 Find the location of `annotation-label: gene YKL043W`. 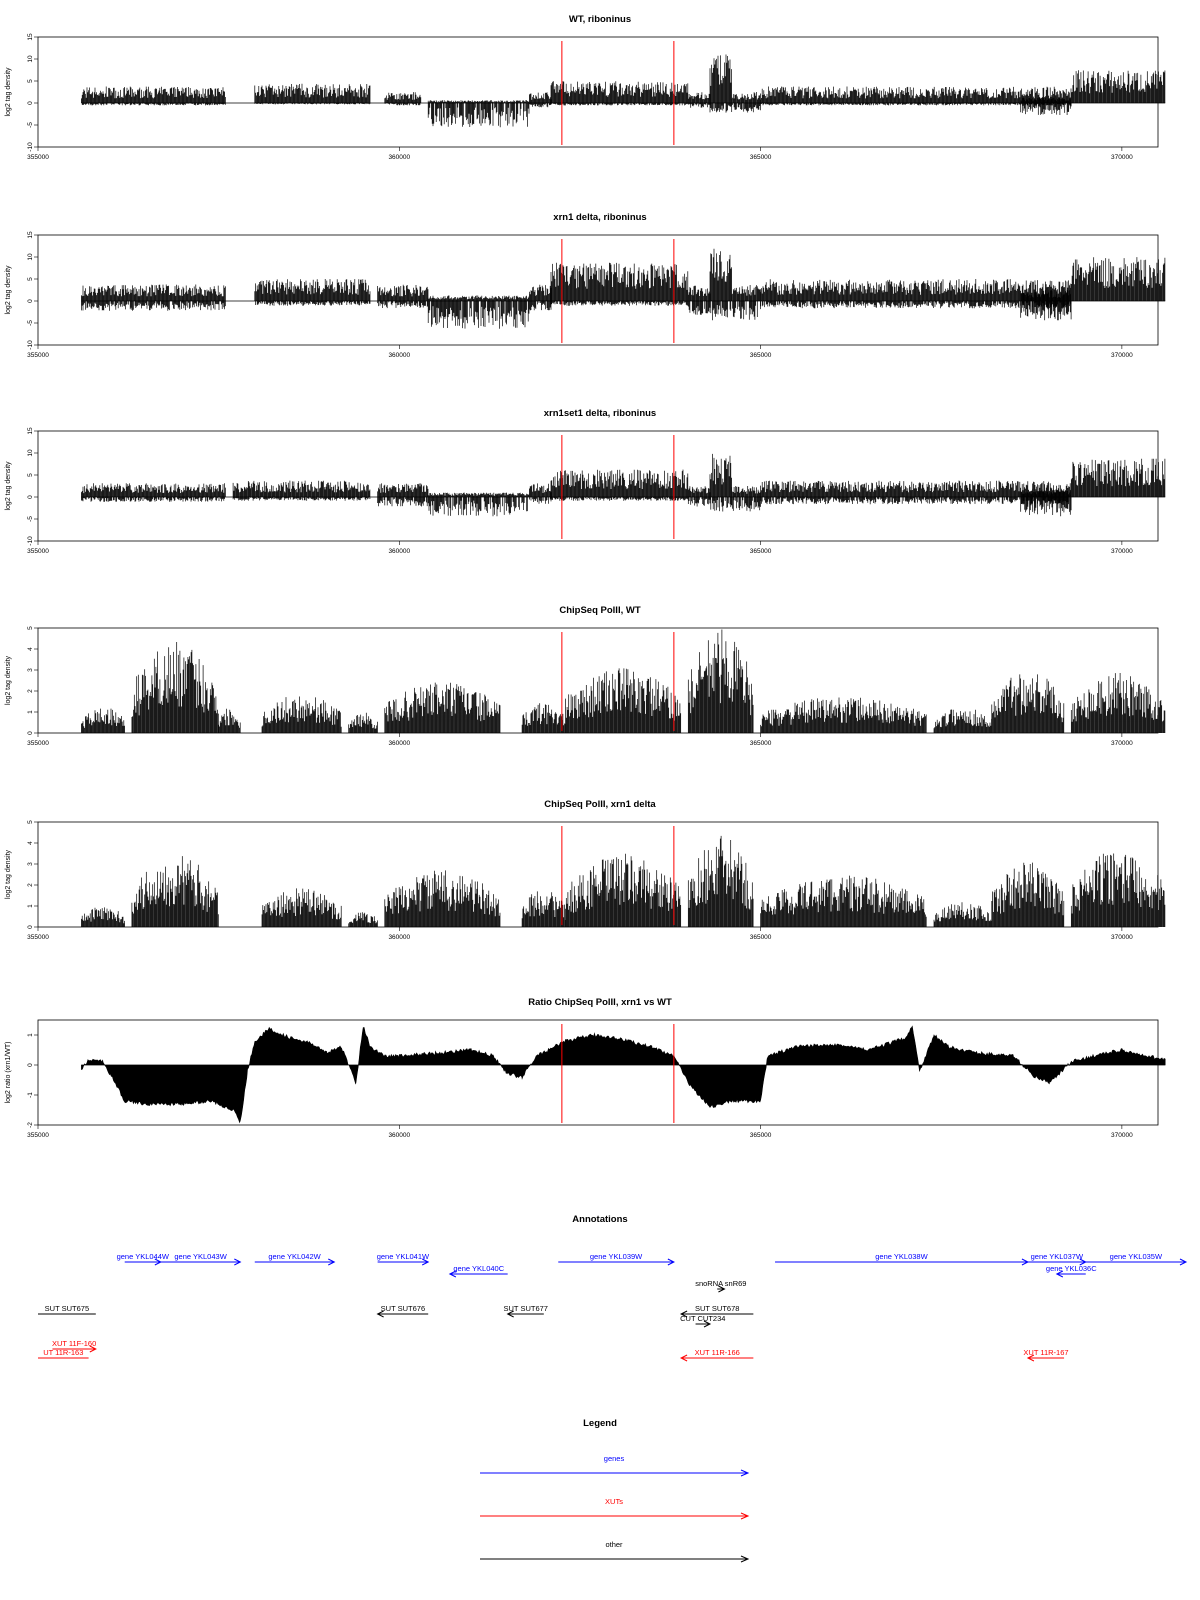

annotation-label: gene YKL043W is located at coordinates (200, 1256).